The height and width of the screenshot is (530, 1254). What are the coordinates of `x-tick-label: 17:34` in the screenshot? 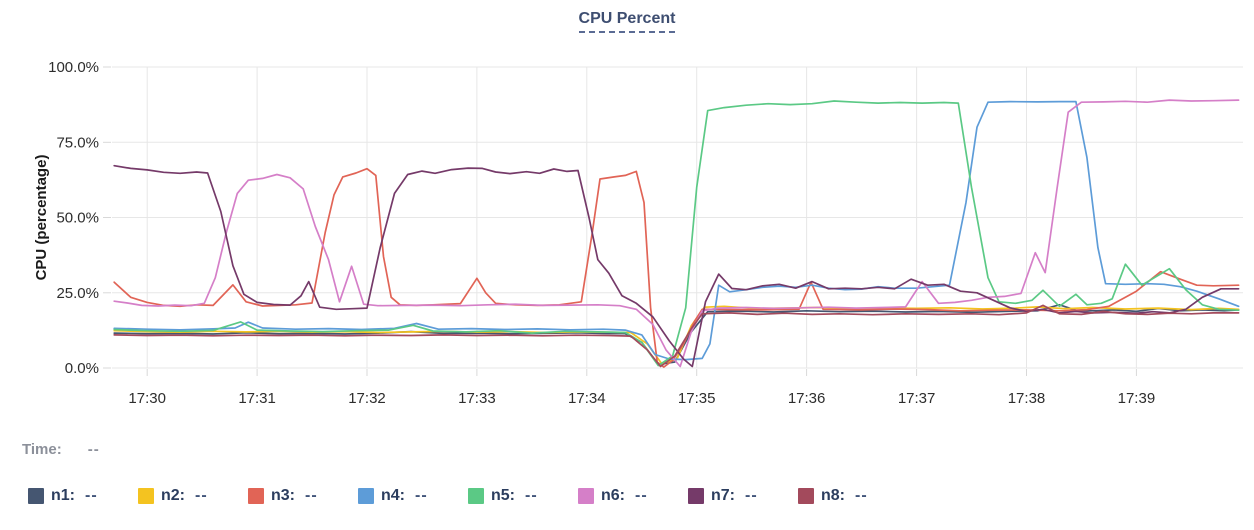 It's located at (587, 398).